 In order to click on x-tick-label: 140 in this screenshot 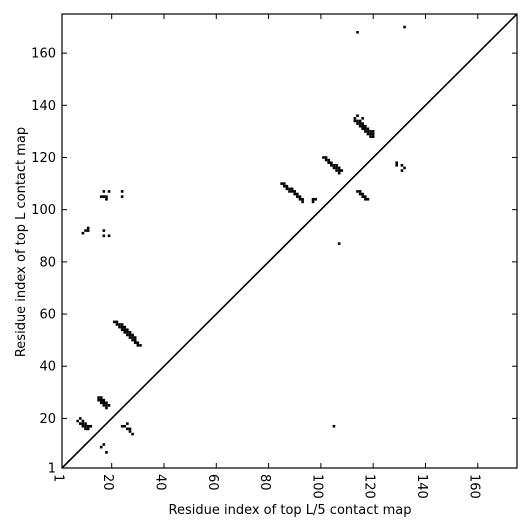, I will do `click(421, 486)`.